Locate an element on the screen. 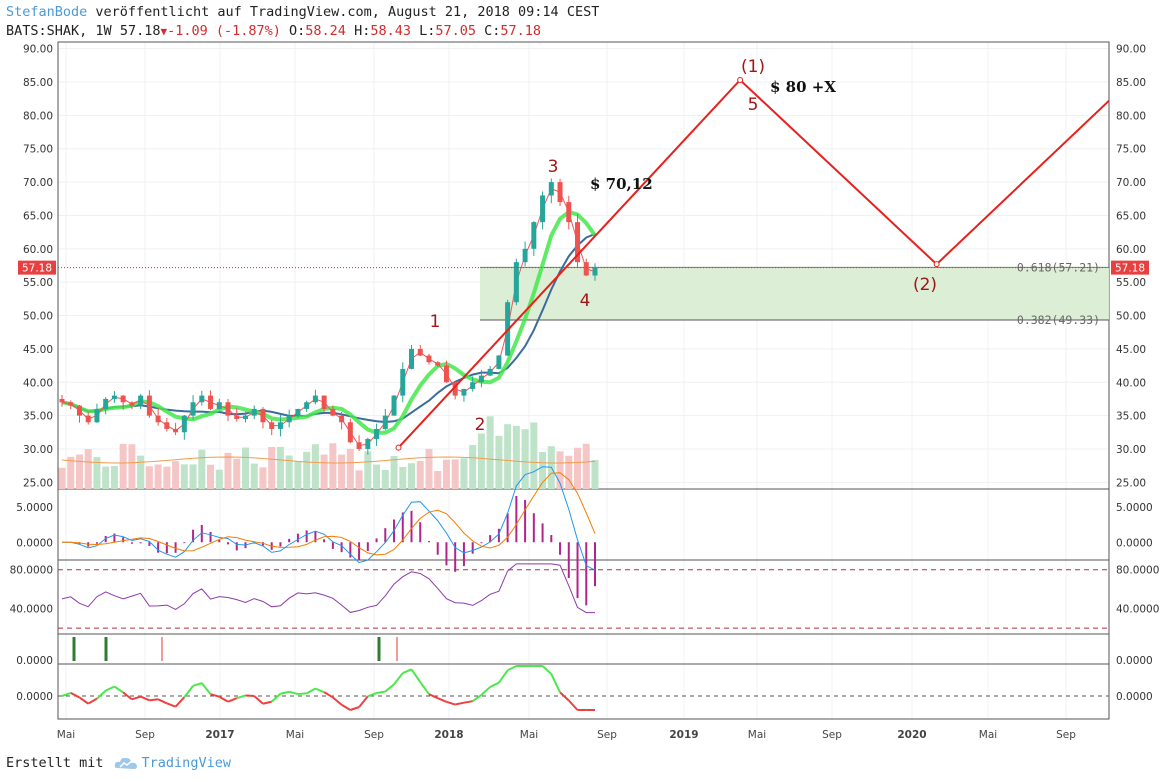 This screenshot has width=1167, height=782. price-tick-label-left: 30.00 is located at coordinates (38, 450).